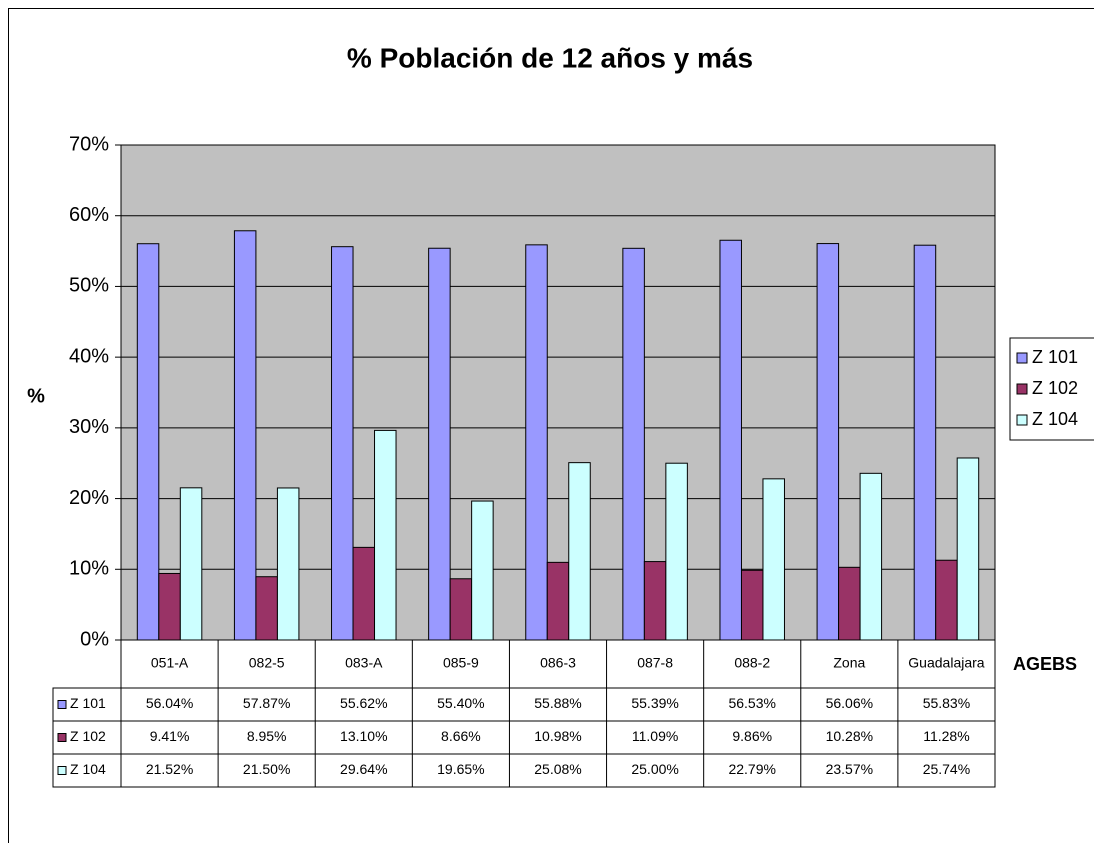 Image resolution: width=1094 pixels, height=843 pixels. I want to click on table-value: 11.09%, so click(655, 736).